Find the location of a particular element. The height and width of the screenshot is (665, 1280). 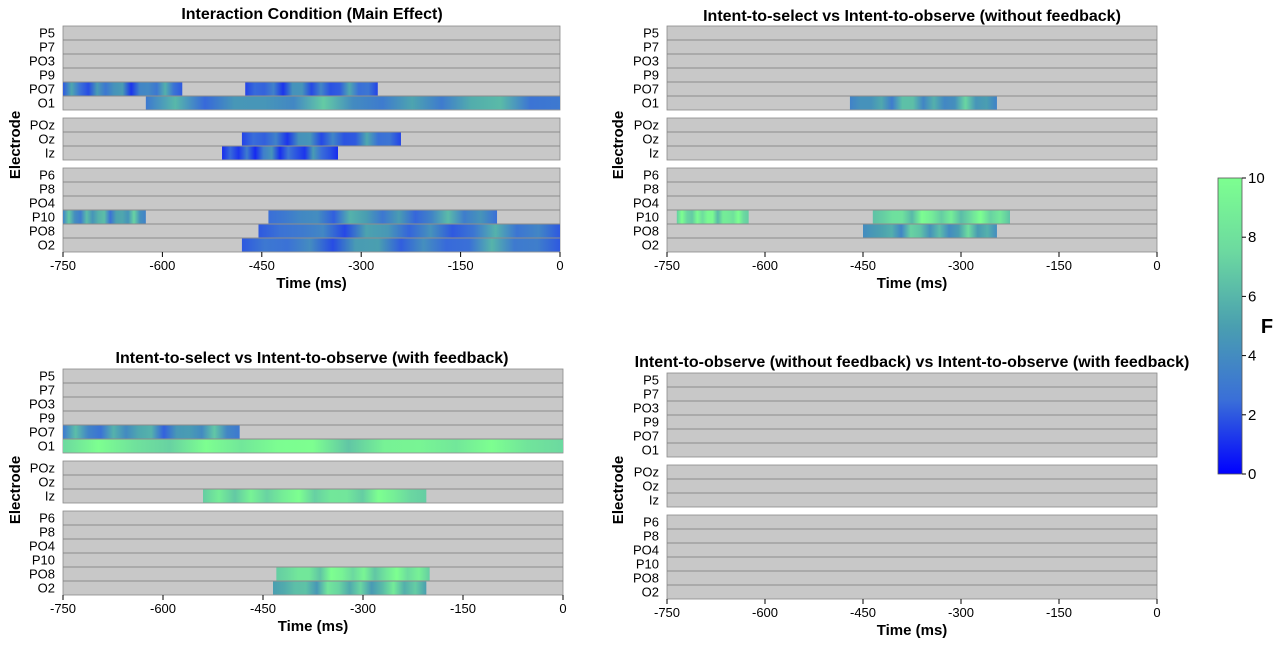

colorbar-tick-label: 10 is located at coordinates (1256, 178).